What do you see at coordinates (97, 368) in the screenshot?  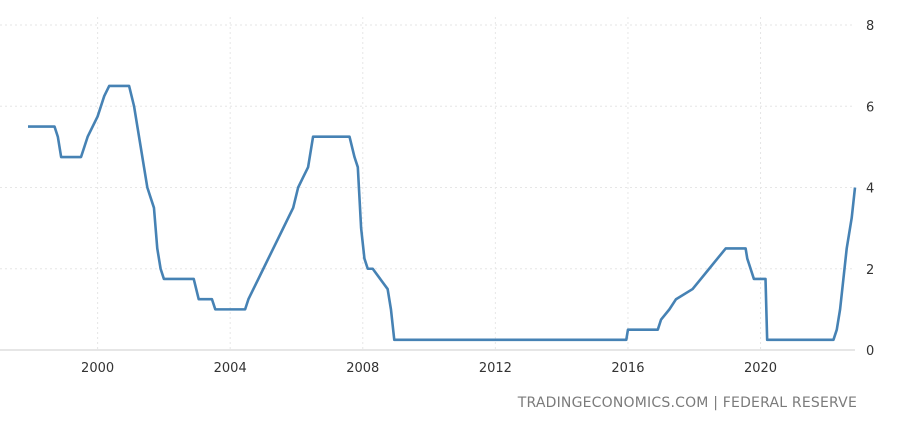 I see `x-tick-label: 2000` at bounding box center [97, 368].